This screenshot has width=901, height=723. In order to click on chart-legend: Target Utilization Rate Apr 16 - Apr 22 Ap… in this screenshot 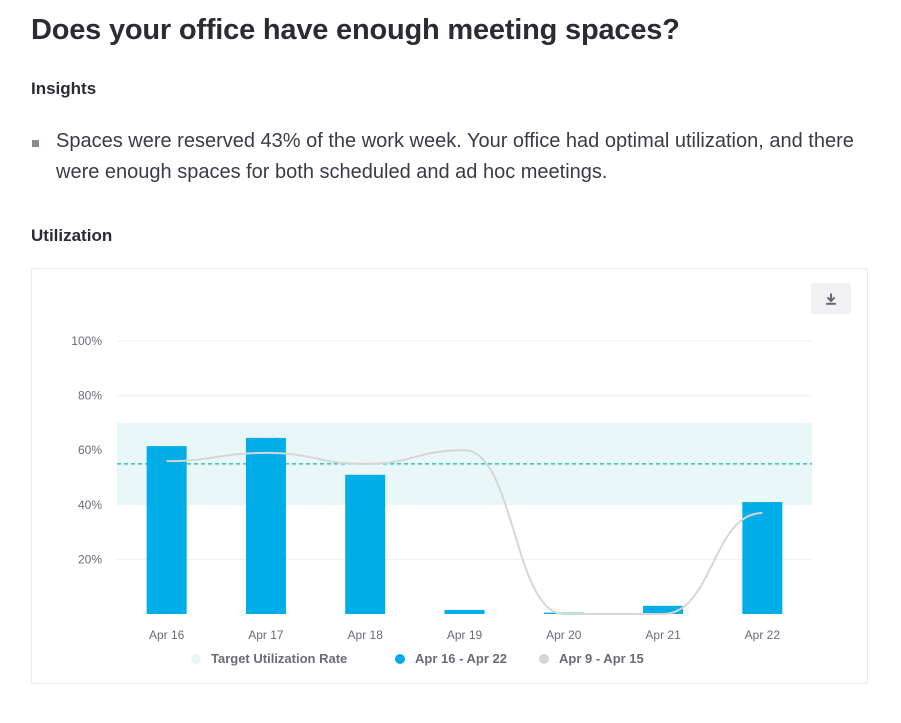, I will do `click(417, 658)`.